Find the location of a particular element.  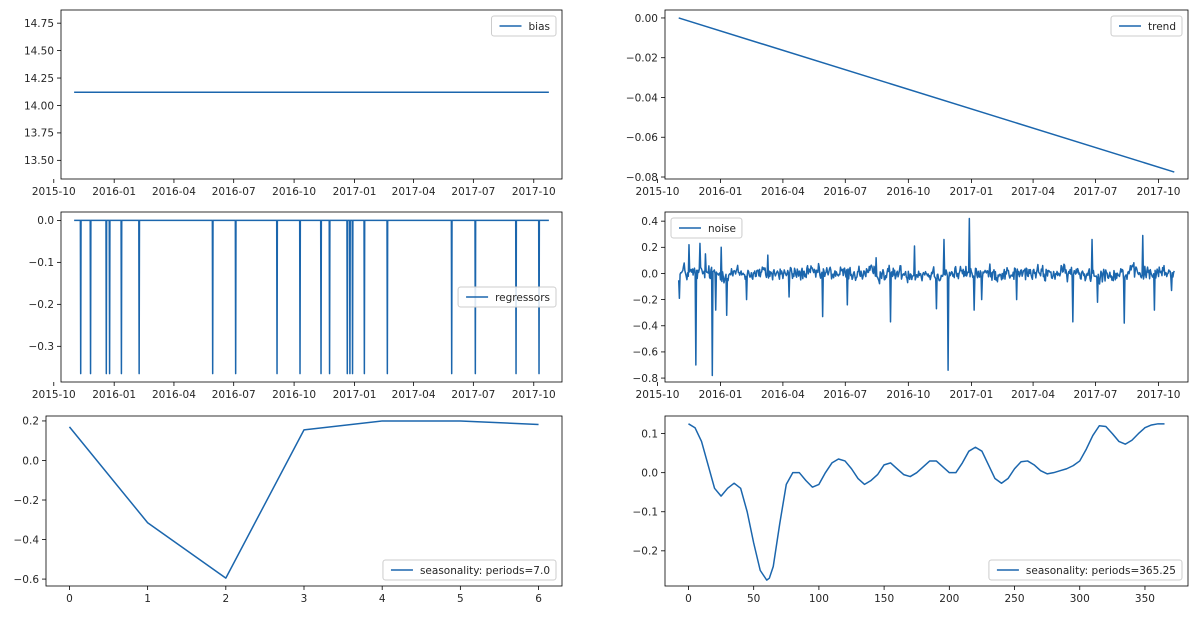

x-tick-label: 200 is located at coordinates (949, 599).